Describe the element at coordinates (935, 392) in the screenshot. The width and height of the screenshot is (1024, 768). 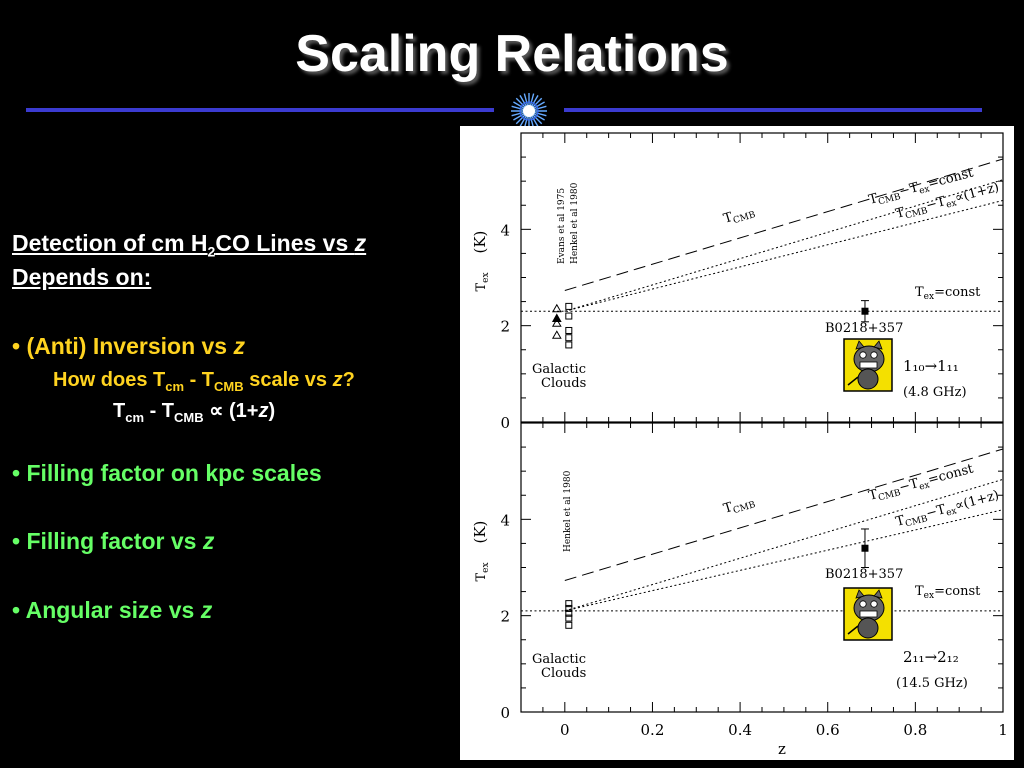
I see `panel-top-frequency-label: (4.8 GHz)` at that location.